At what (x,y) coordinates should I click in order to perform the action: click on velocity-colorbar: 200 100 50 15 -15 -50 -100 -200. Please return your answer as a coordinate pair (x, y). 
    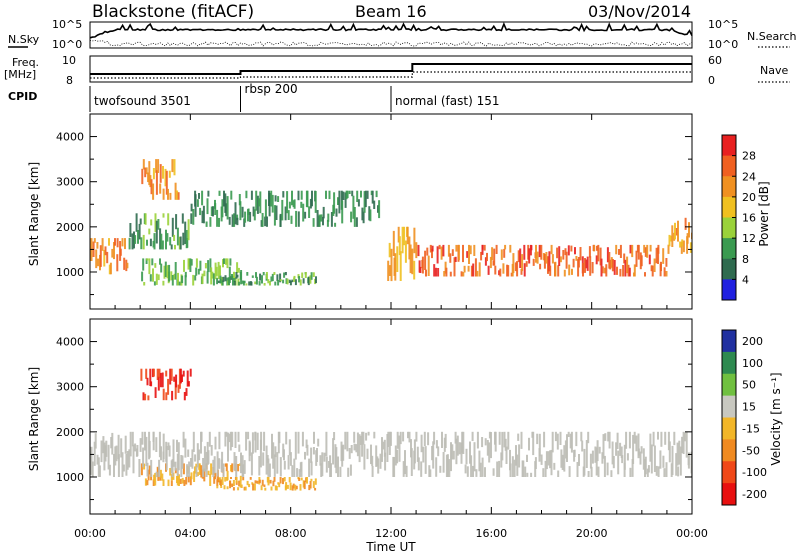
    Looking at the image, I should click on (744, 417).